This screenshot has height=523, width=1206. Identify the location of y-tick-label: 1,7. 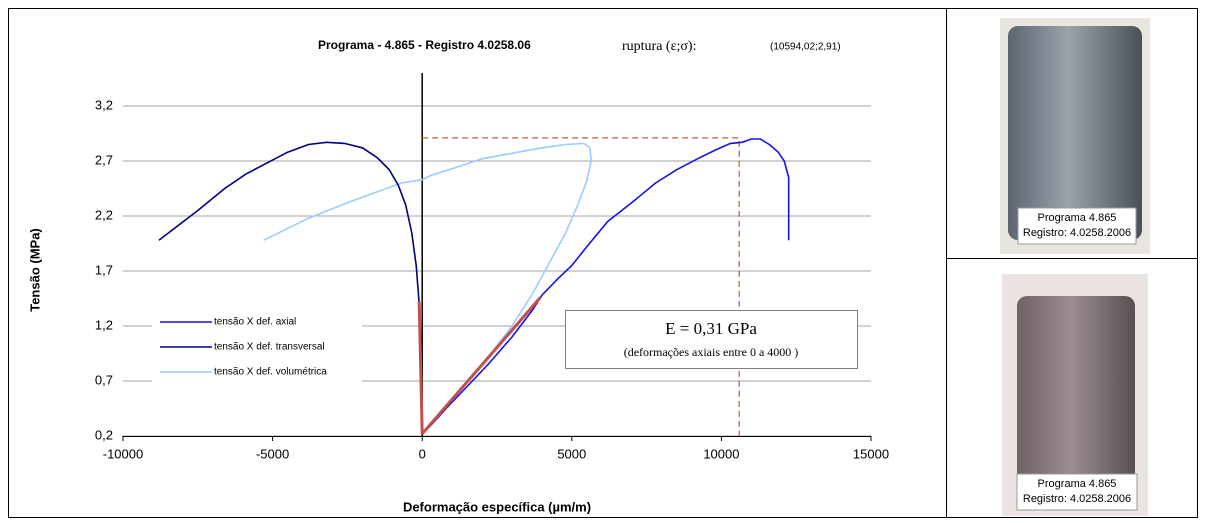
(104, 269).